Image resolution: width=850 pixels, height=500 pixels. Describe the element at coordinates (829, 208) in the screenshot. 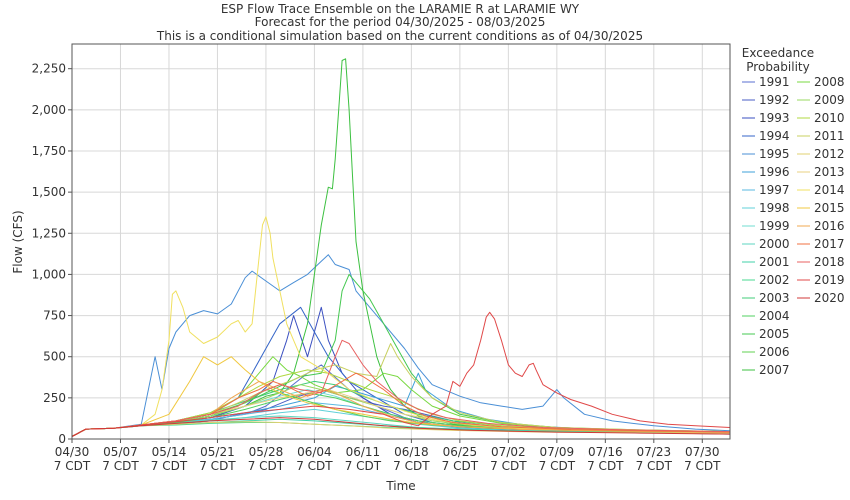

I see `legend-label-2015: 2015` at that location.